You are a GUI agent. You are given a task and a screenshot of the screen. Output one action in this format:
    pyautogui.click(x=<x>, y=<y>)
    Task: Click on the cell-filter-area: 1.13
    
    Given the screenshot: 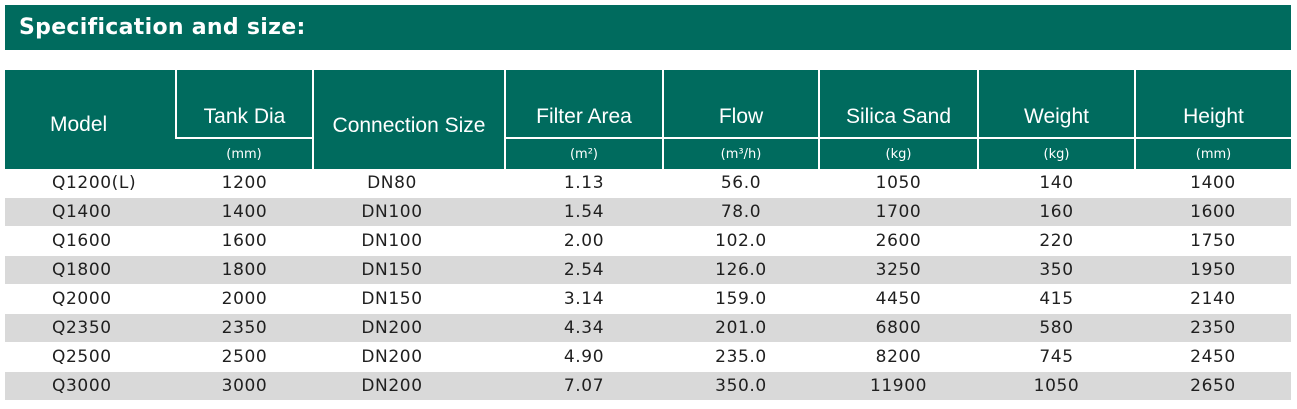 What is the action you would take?
    pyautogui.click(x=584, y=183)
    